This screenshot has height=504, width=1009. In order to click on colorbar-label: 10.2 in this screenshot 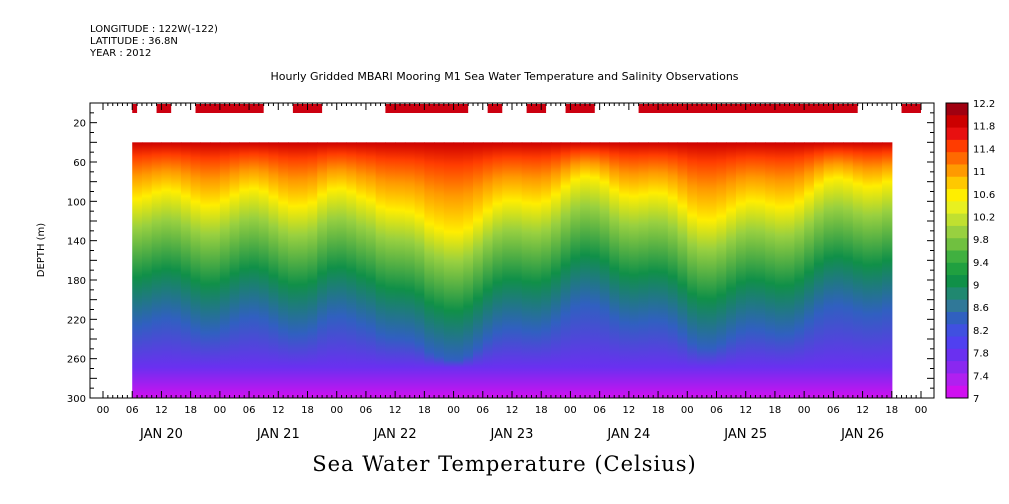, I will do `click(984, 217)`.